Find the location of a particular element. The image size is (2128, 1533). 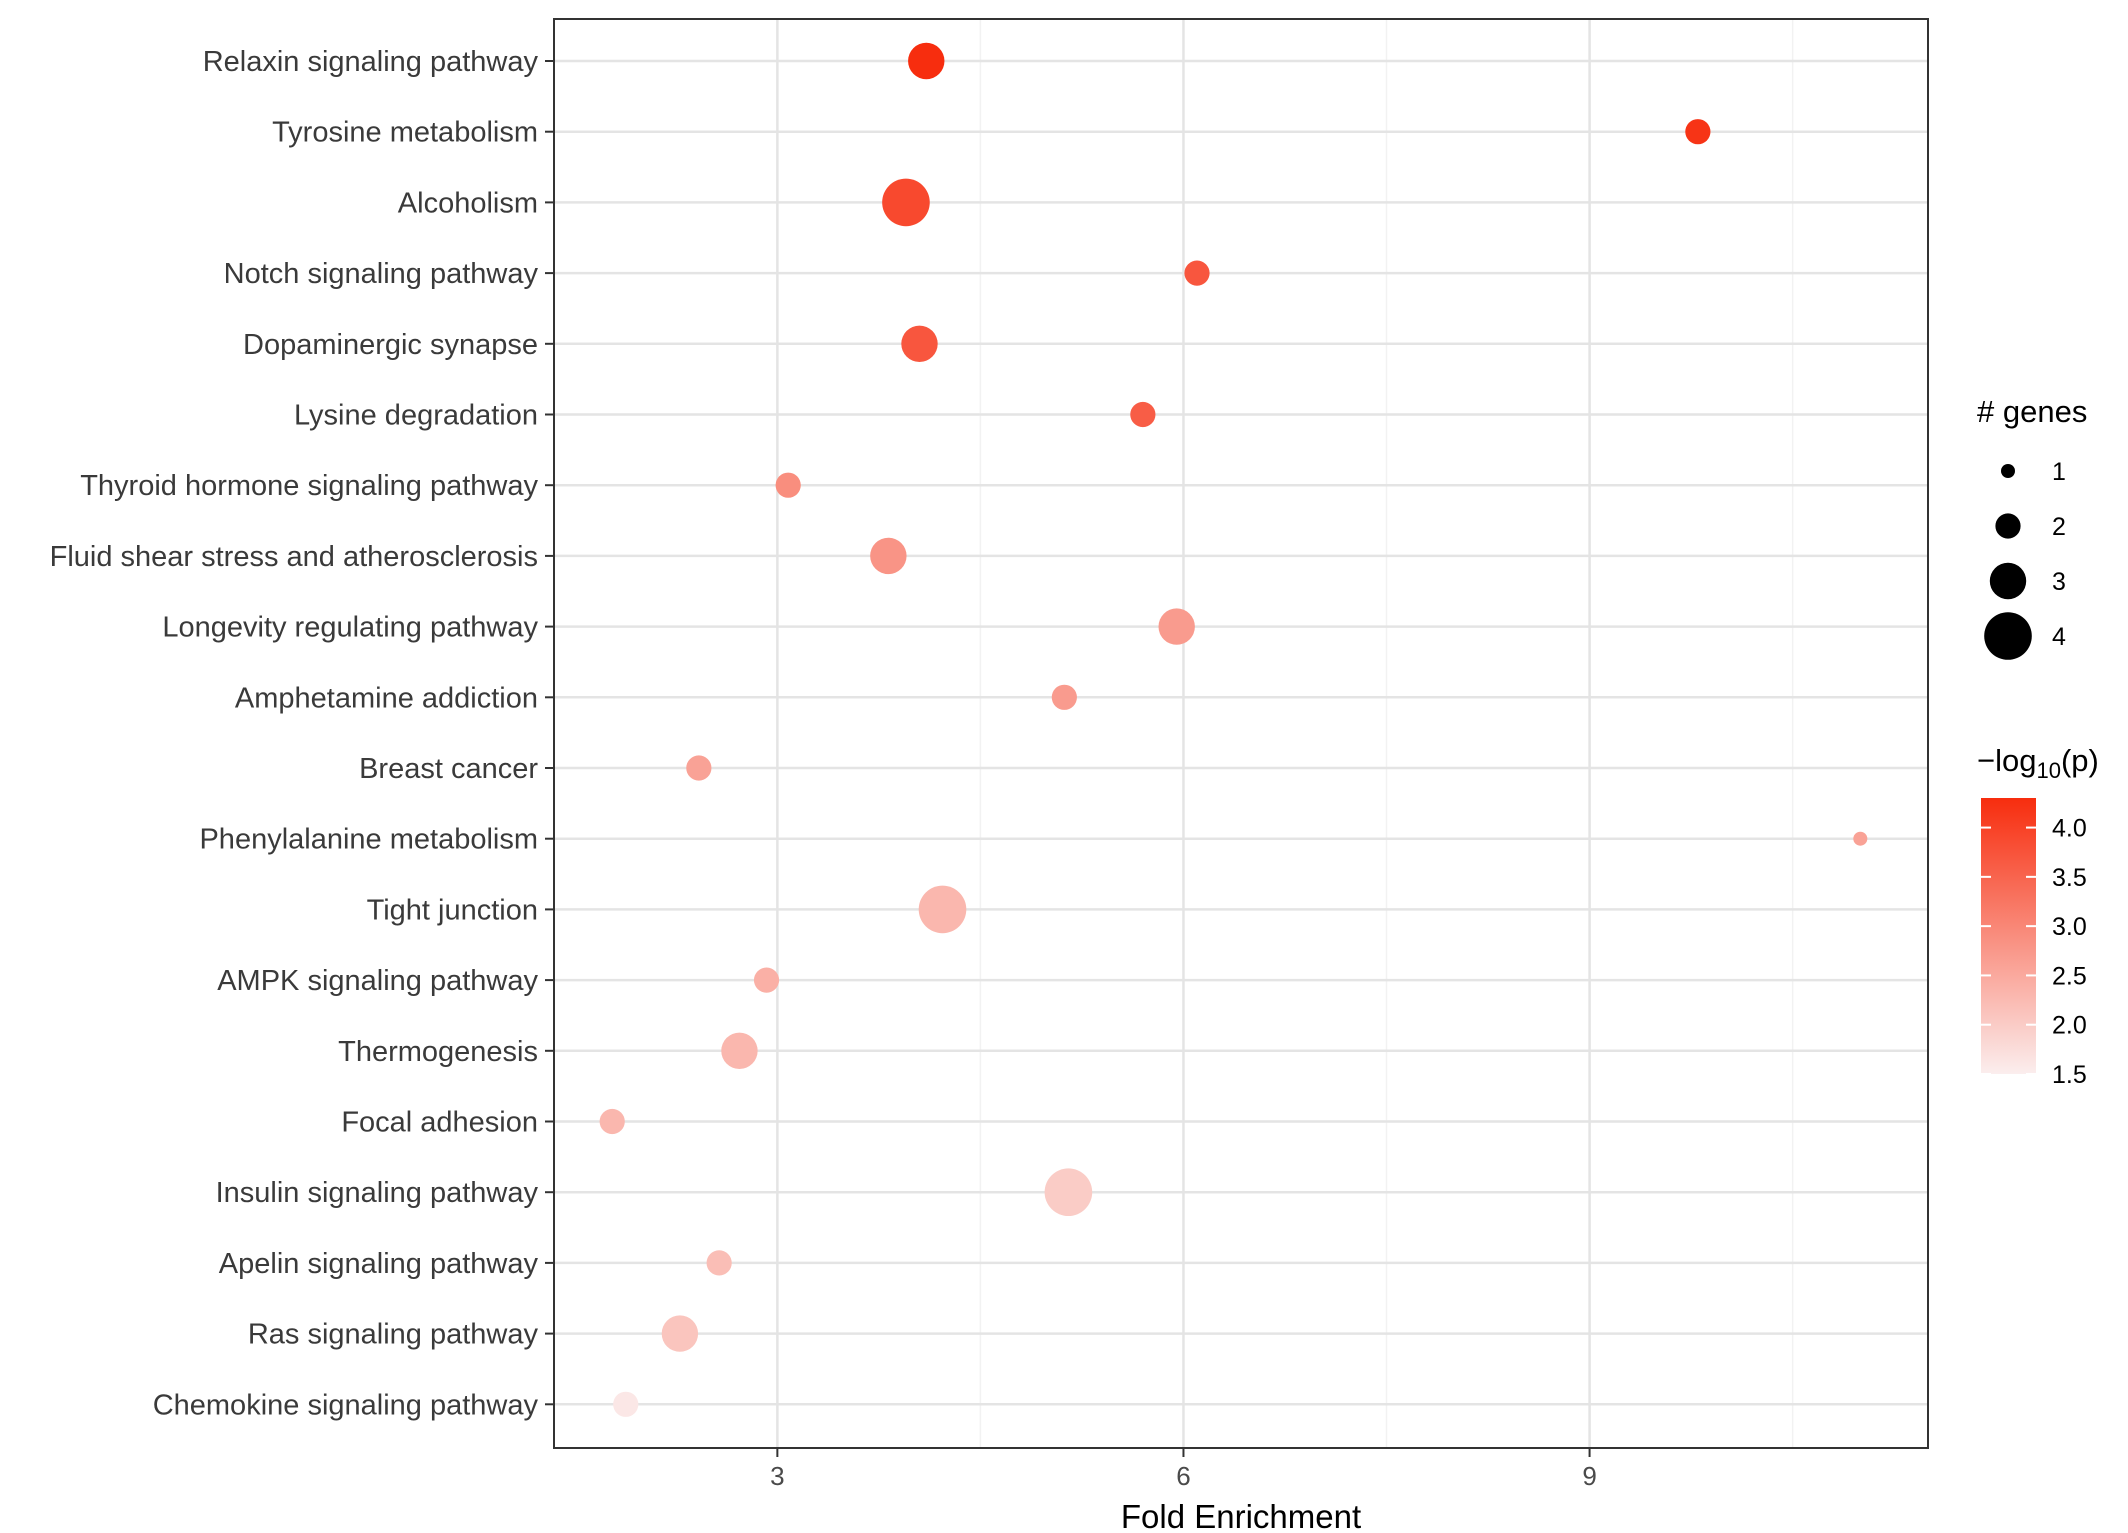

color-legend: −log10(p) 4.0 3.5 3.0 2.5 2.0 1.5 is located at coordinates (2038, 916).